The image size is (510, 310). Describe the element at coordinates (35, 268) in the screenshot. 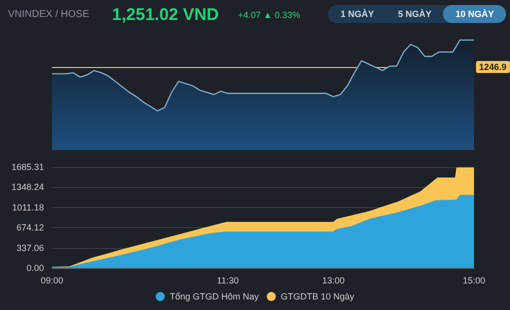

I see `y-tick-label: 0.00` at that location.